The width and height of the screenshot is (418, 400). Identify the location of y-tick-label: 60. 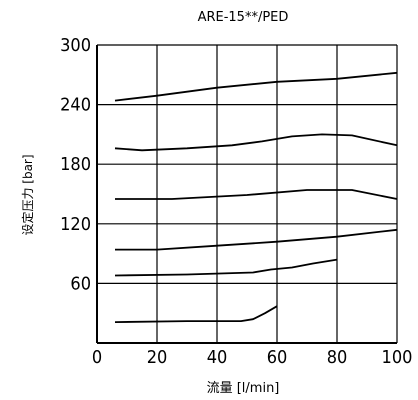
(80, 283).